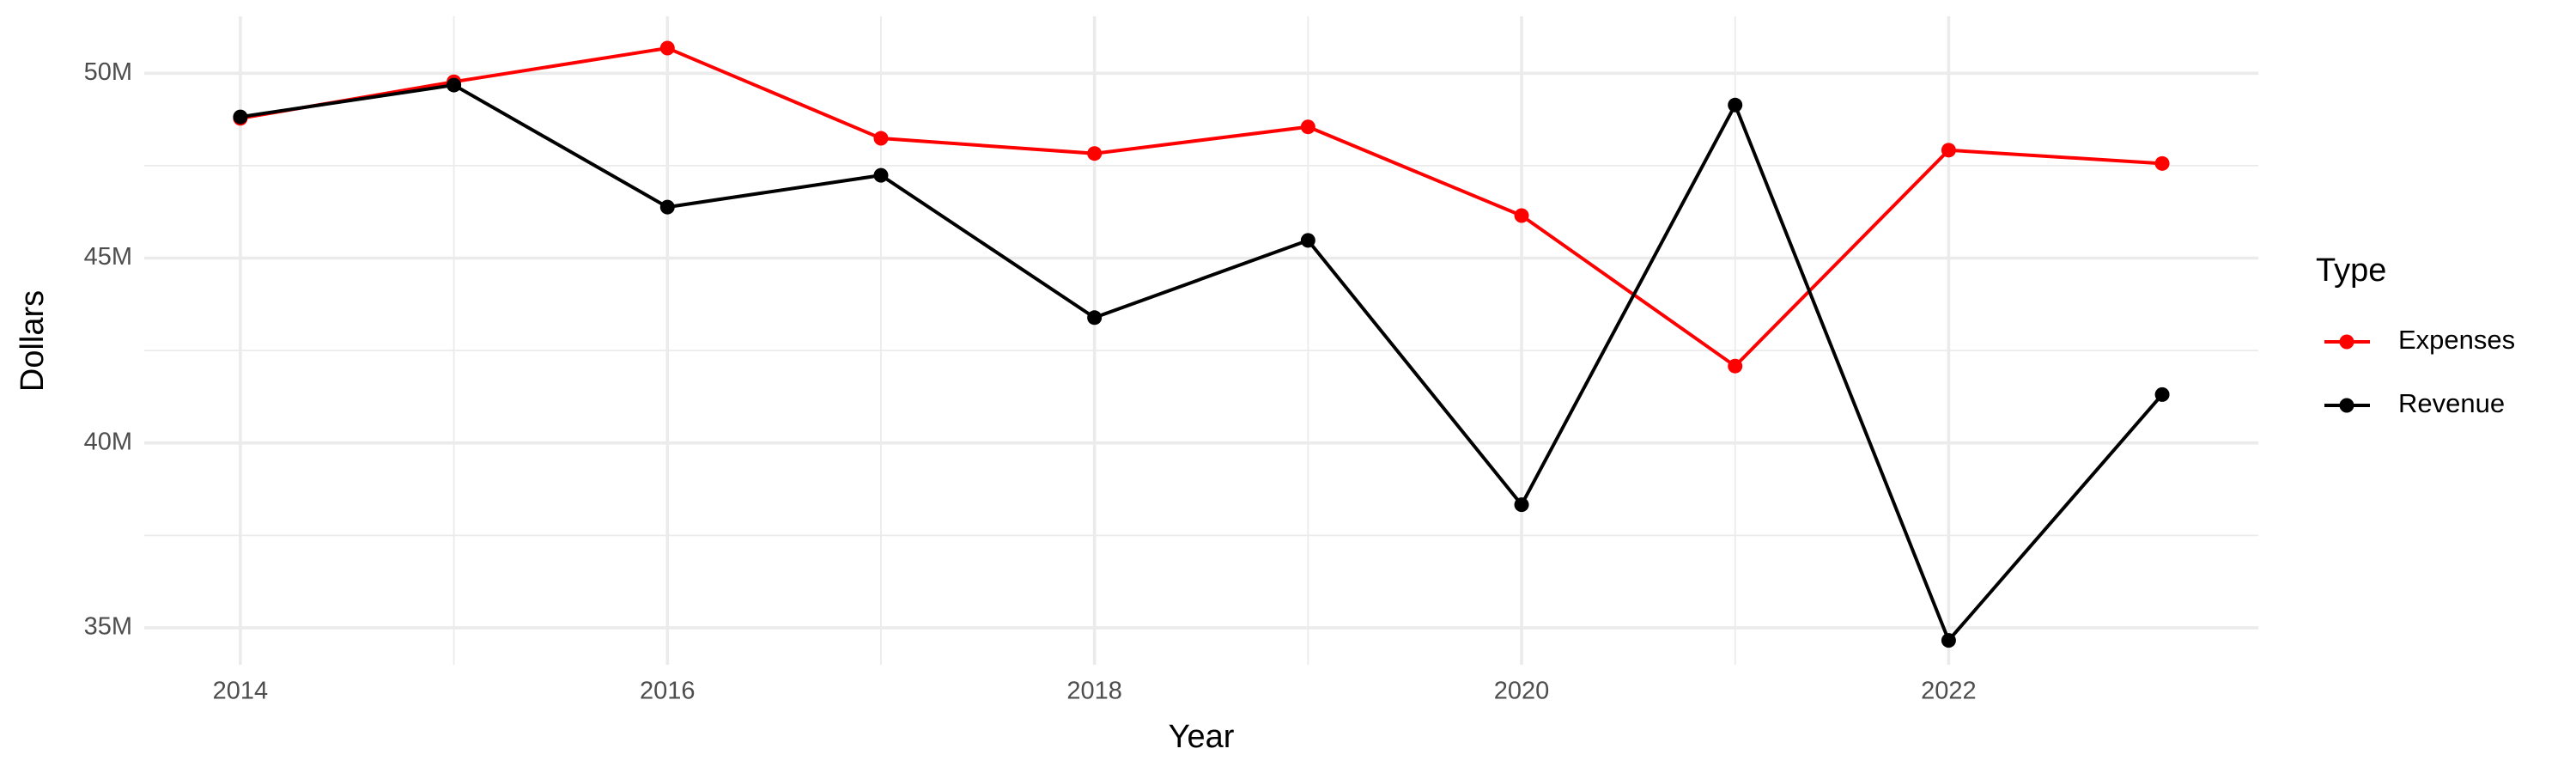  Describe the element at coordinates (2351, 271) in the screenshot. I see `legend-title: Type` at that location.